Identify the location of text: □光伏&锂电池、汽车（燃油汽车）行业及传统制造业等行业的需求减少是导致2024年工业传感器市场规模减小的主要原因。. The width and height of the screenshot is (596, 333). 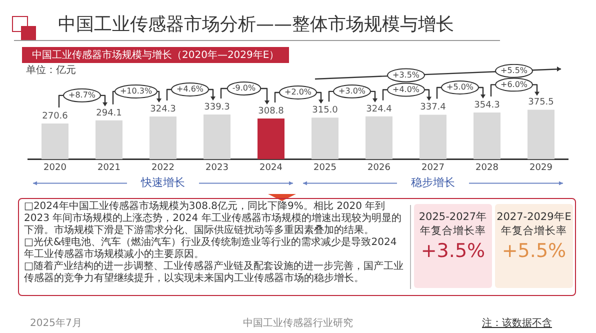
(211, 248).